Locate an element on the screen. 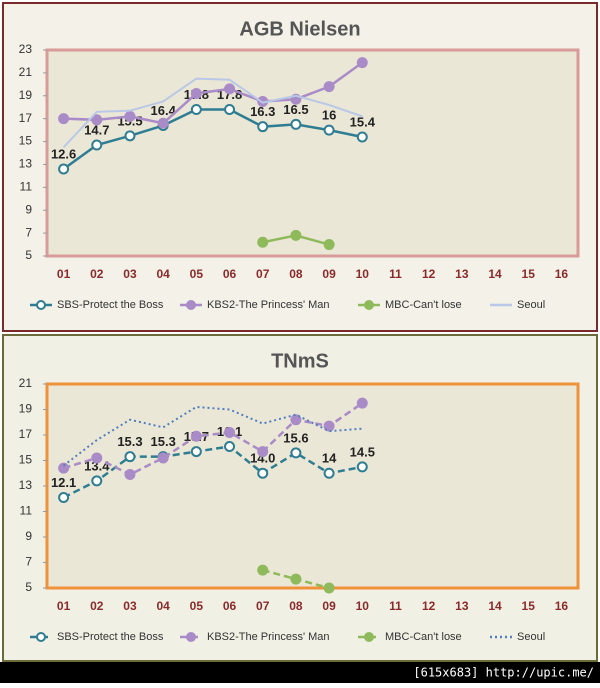 The image size is (600, 688). y-tick-label: 21 is located at coordinates (26, 383).